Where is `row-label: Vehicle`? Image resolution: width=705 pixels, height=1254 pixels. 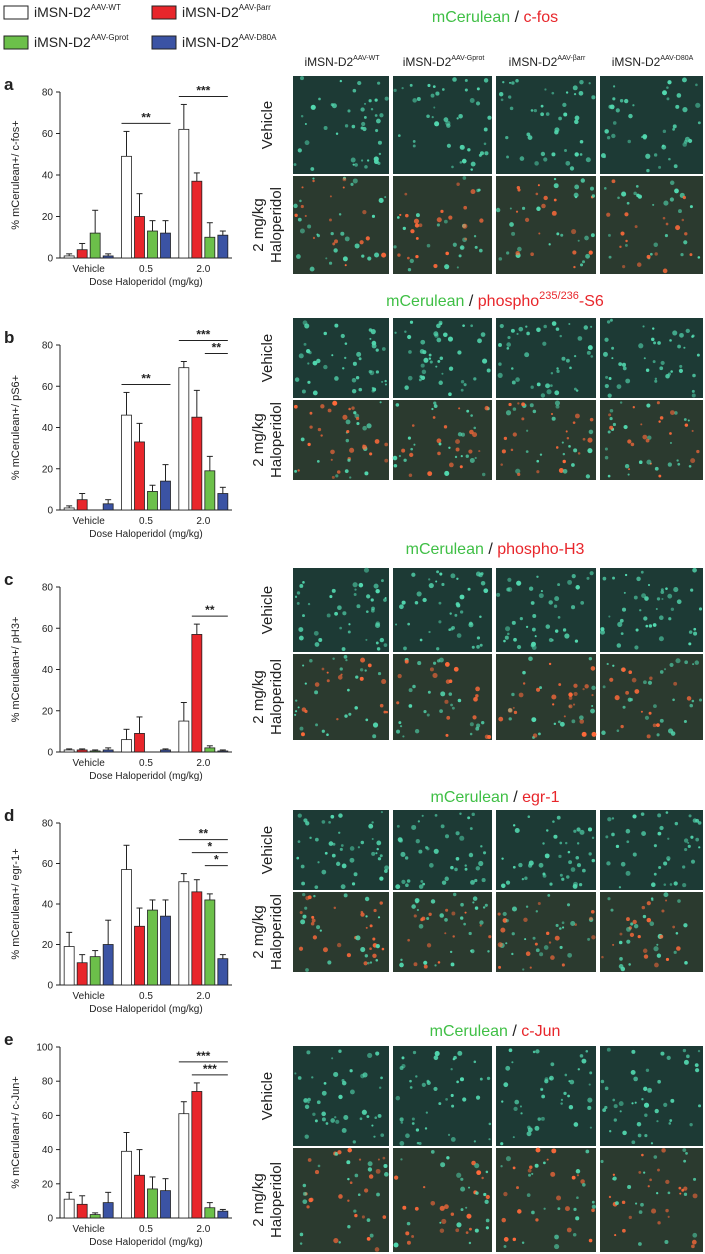
row-label: Vehicle is located at coordinates (267, 1096).